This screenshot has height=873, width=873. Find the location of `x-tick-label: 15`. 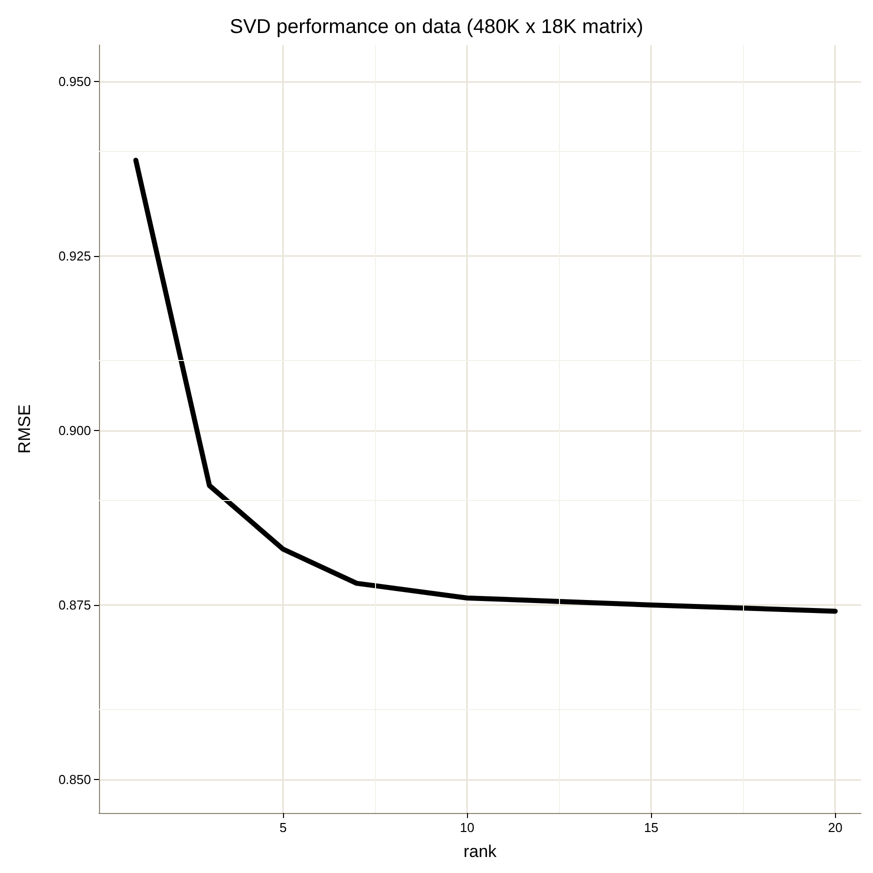

x-tick-label: 15 is located at coordinates (651, 827).